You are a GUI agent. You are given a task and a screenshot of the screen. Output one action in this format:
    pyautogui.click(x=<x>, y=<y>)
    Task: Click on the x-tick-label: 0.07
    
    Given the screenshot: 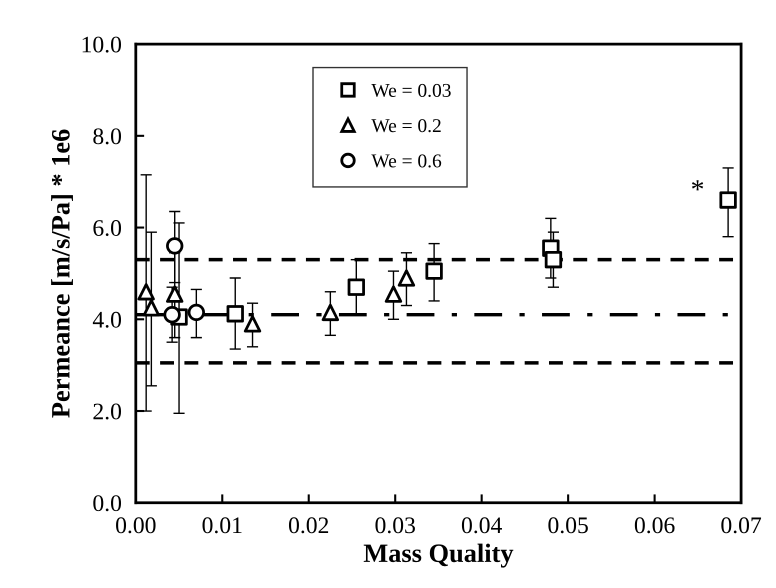 What is the action you would take?
    pyautogui.click(x=741, y=525)
    